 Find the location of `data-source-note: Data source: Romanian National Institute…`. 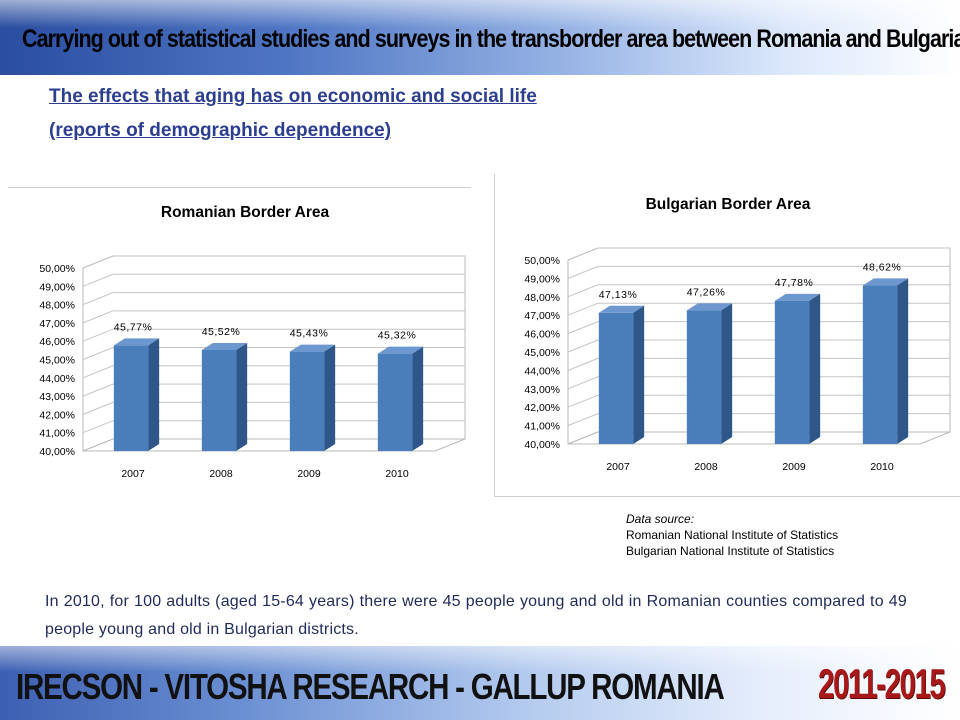

data-source-note: Data source: Romanian National Institute… is located at coordinates (732, 535).